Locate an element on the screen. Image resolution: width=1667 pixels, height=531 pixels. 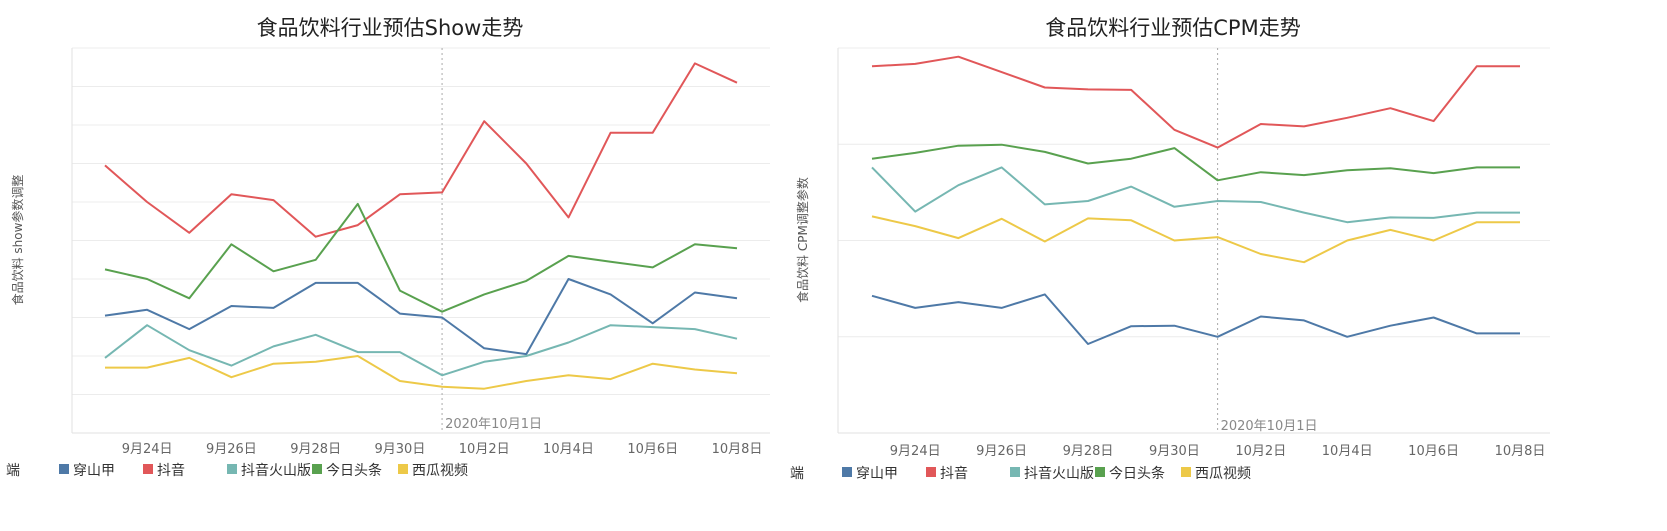
chart-title: 食品饮料行业预估CPM走势 is located at coordinates (1172, 28).